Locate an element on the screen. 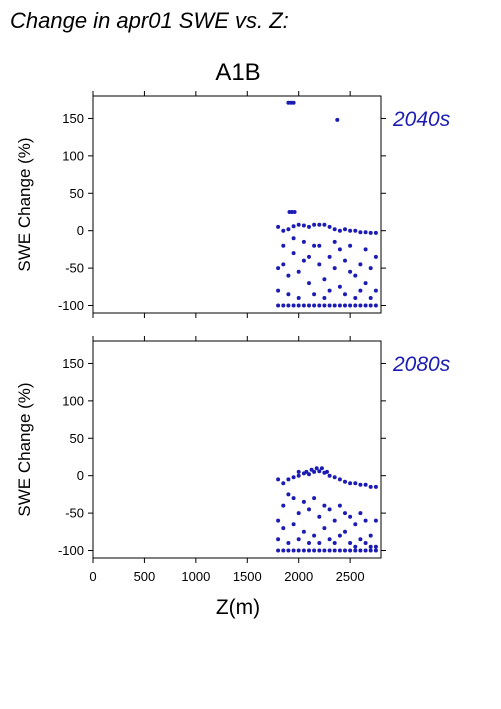 Image resolution: width=501 pixels, height=709 pixels. x-tick-label: 0 is located at coordinates (92, 576).